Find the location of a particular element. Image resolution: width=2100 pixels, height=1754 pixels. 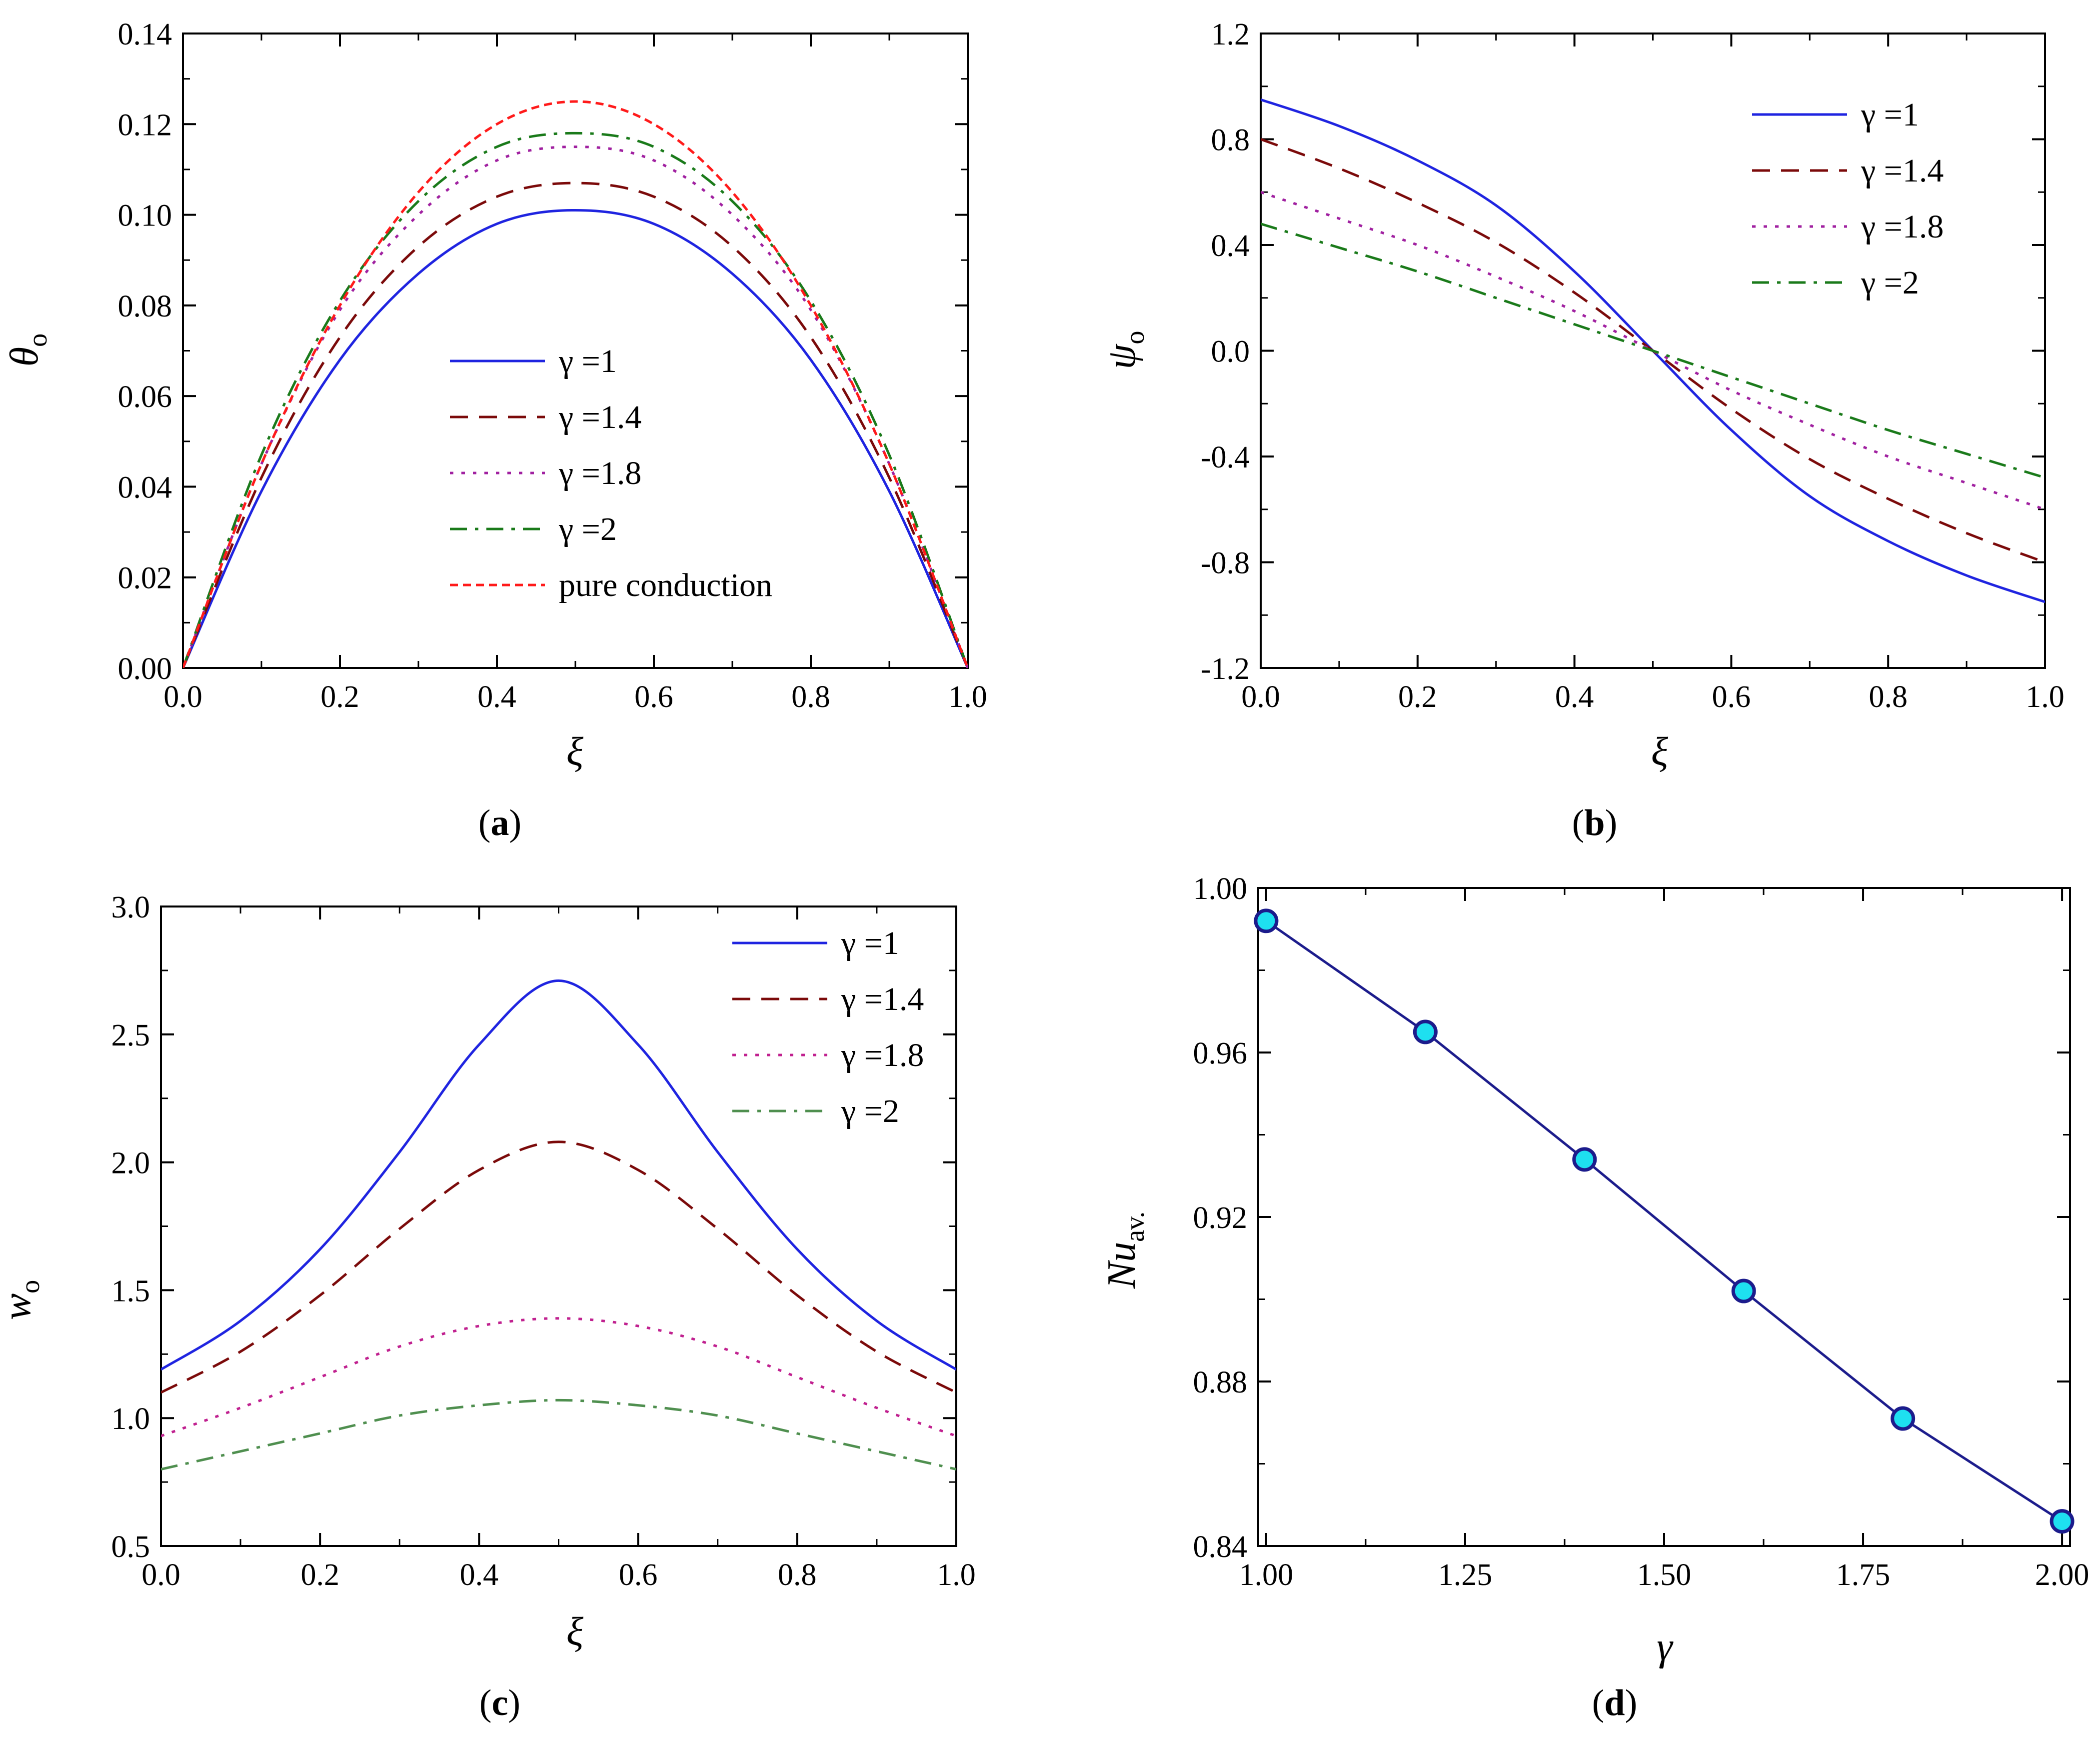

y-axis-label: Nuav. is located at coordinates (1125, 1250).